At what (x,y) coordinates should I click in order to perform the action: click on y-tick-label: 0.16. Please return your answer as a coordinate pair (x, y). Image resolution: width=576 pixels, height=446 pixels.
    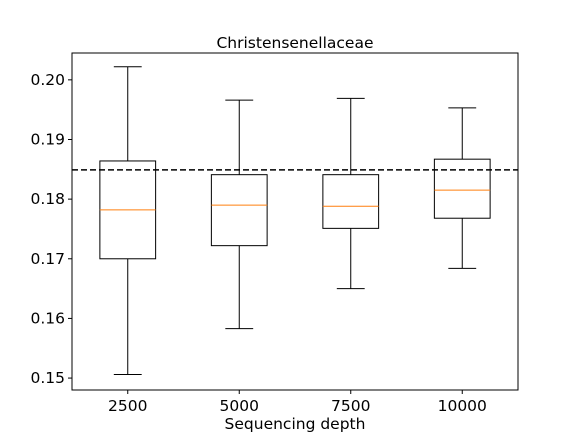
    Looking at the image, I should click on (47, 318).